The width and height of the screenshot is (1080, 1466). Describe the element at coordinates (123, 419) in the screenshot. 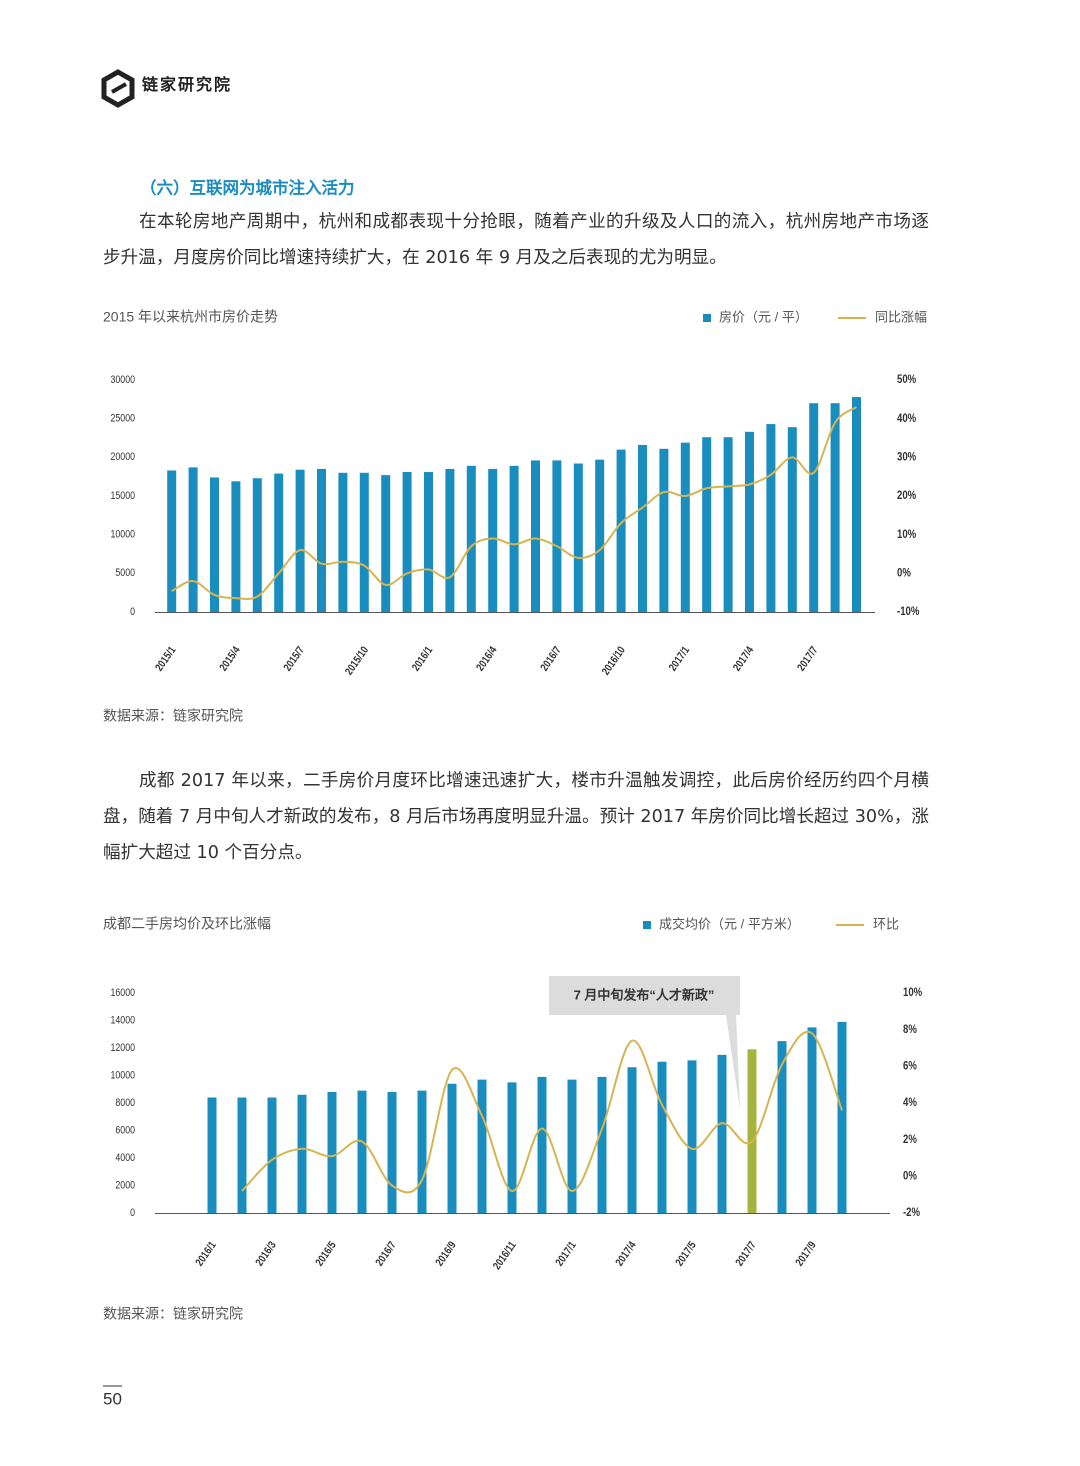

I see `y-tick-label: 25000` at that location.